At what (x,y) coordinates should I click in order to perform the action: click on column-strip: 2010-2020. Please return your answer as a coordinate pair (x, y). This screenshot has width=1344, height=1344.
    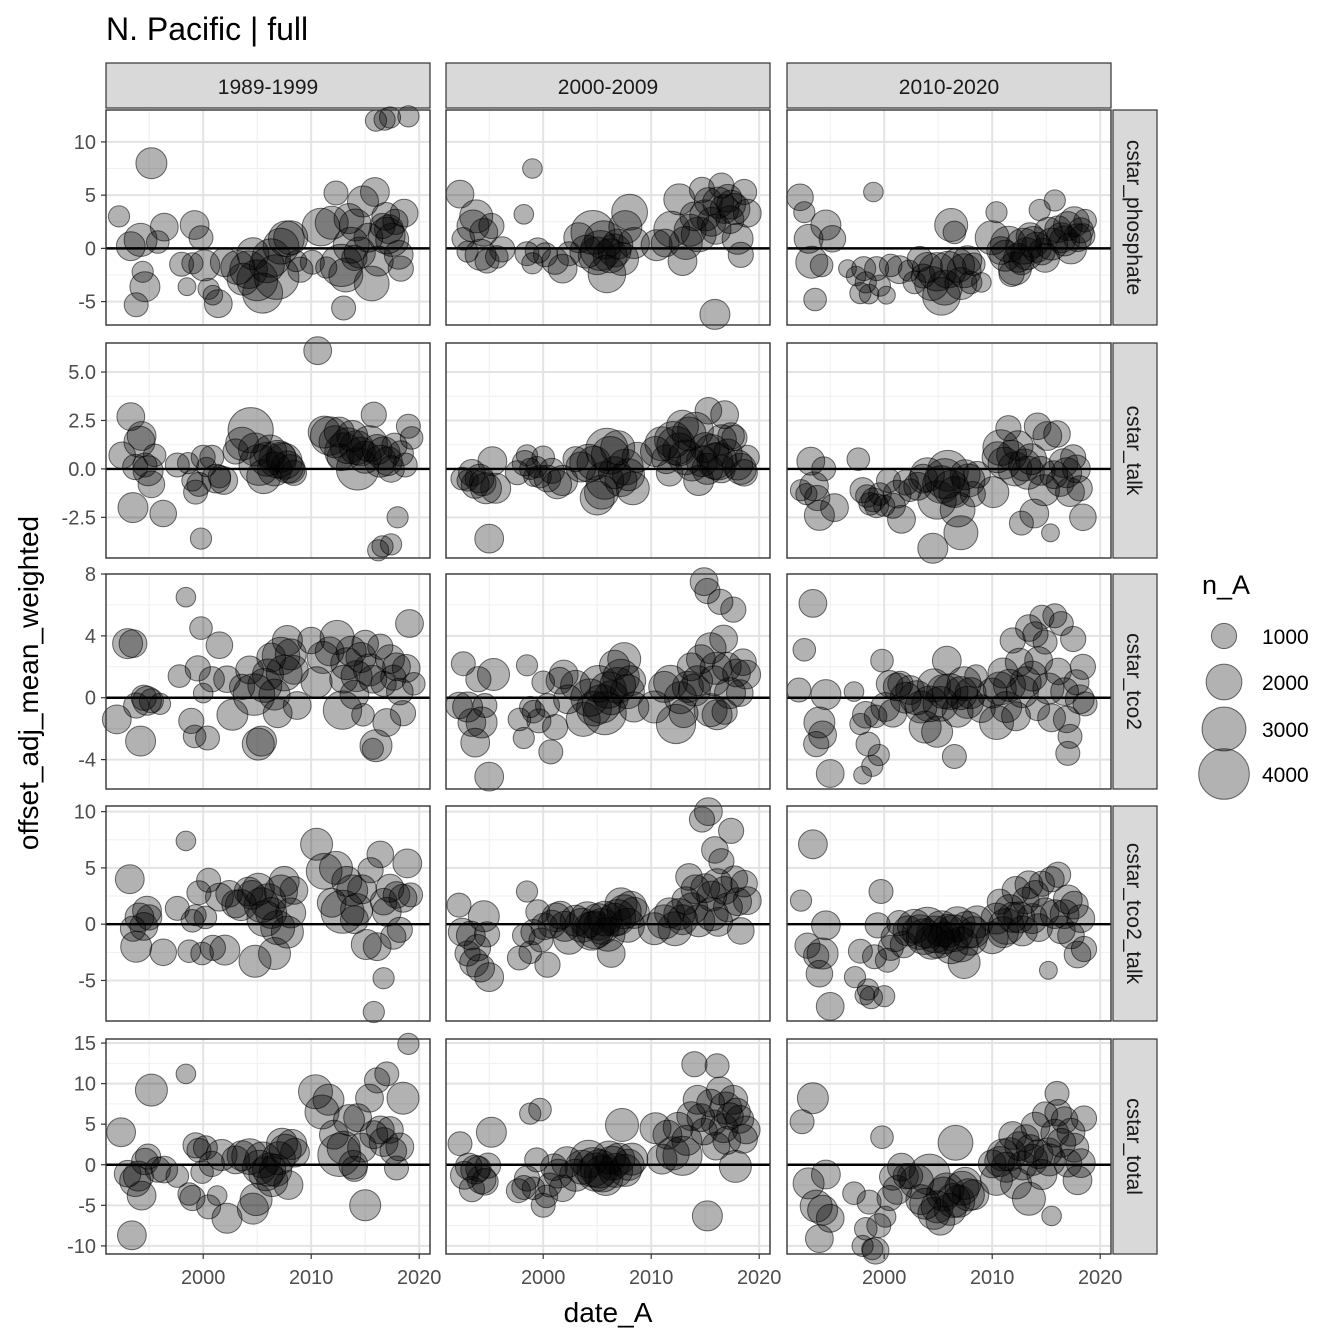
    Looking at the image, I should click on (949, 85).